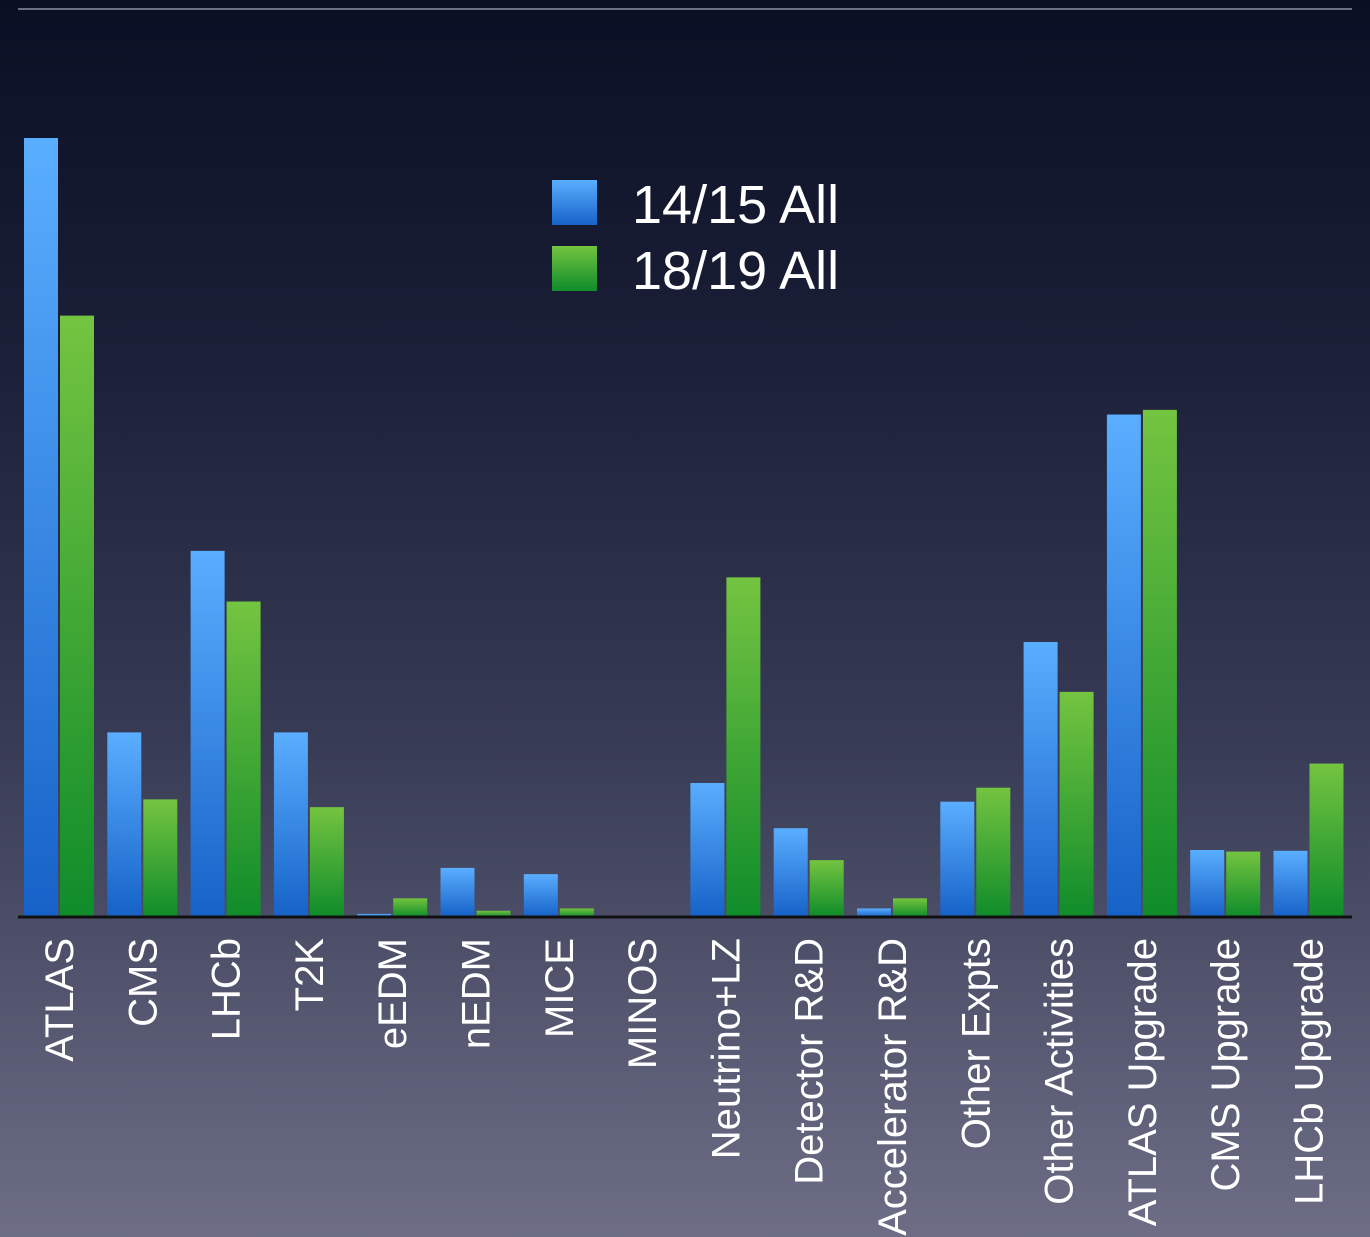 Image resolution: width=1370 pixels, height=1237 pixels. I want to click on x-tick-label-minos: MINOS, so click(643, 1003).